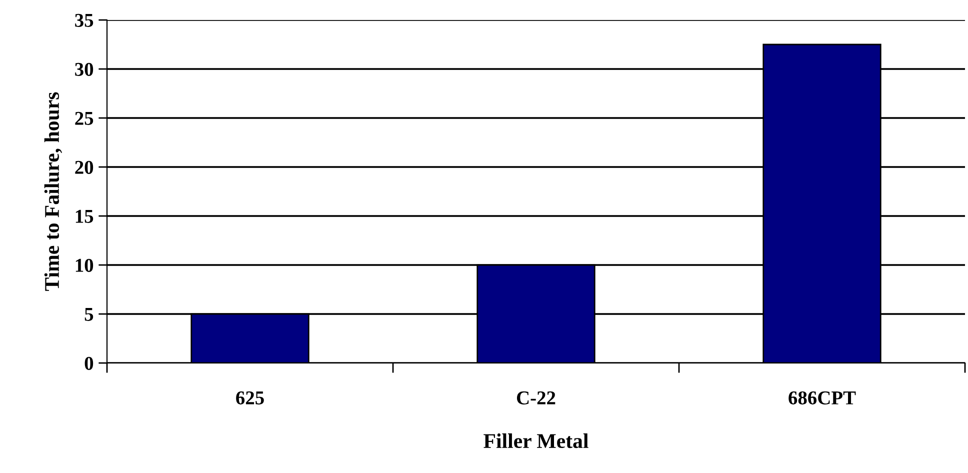  Describe the element at coordinates (84, 20) in the screenshot. I see `y-tick-label: 35` at that location.